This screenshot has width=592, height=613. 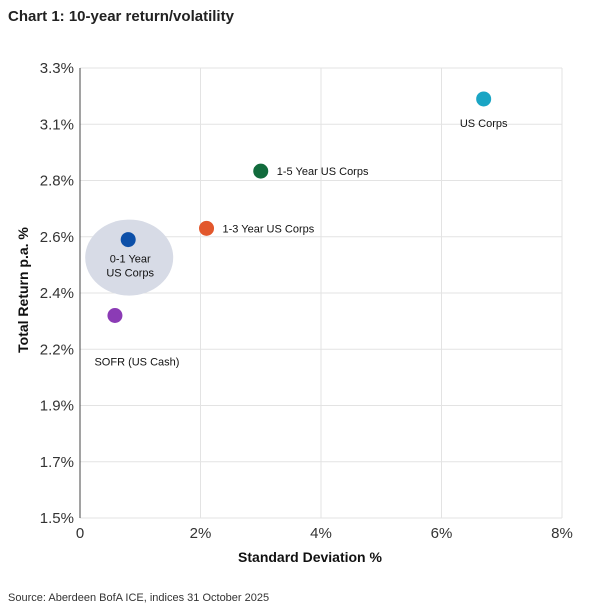 What do you see at coordinates (57, 462) in the screenshot?
I see `y-tick-label: 1.7%` at bounding box center [57, 462].